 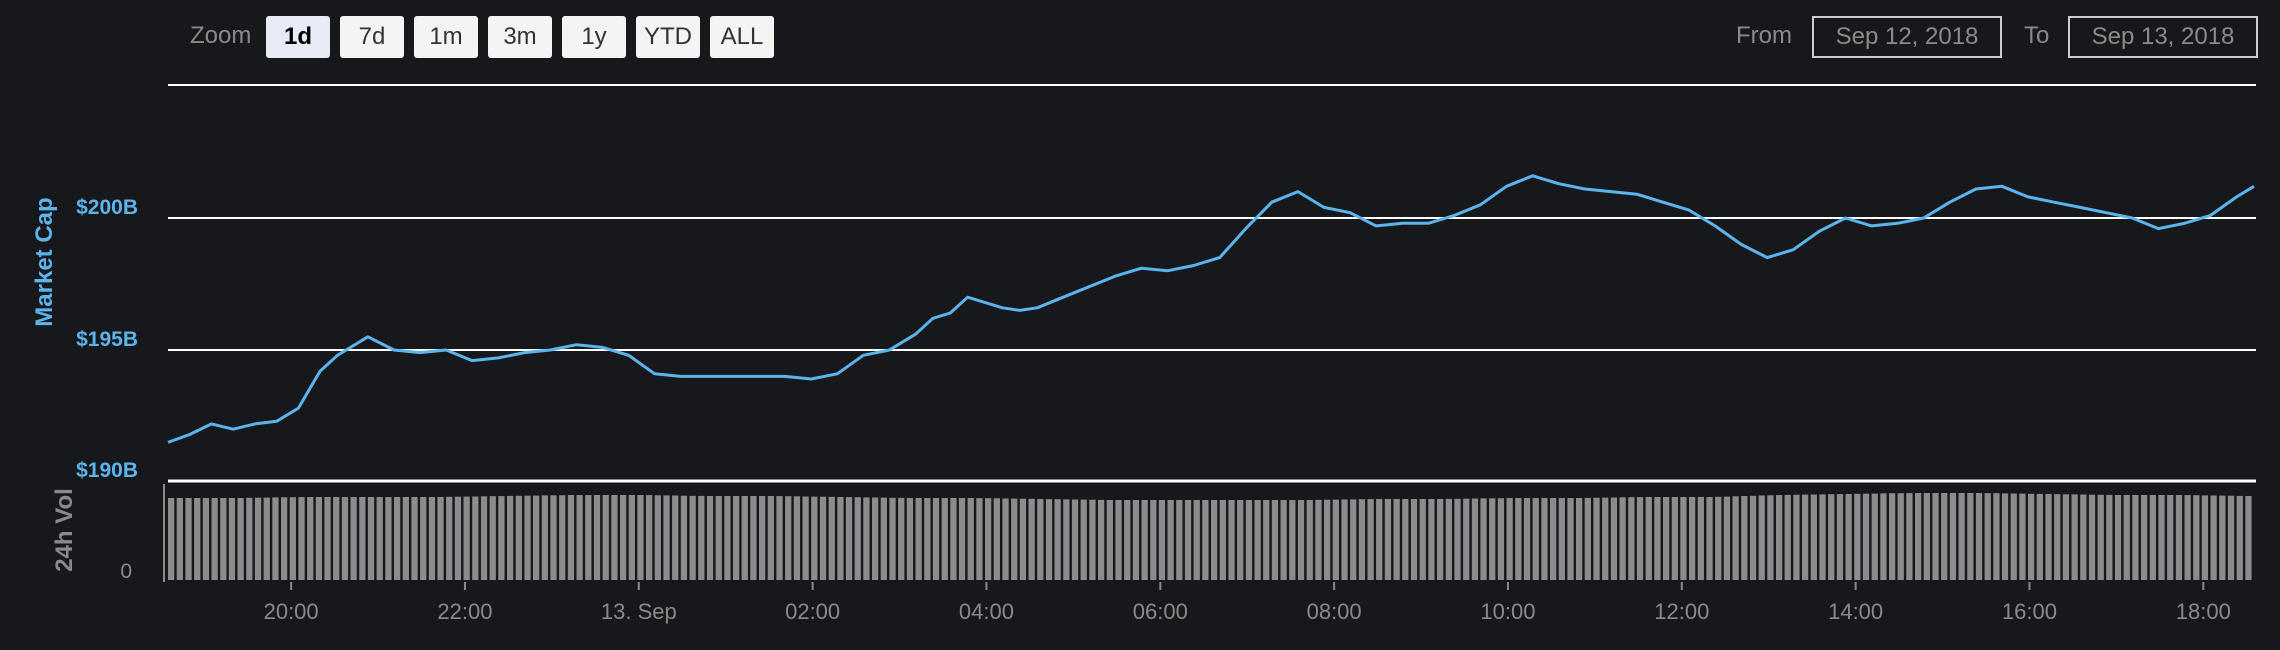 I want to click on zoom-label: Zoom, so click(x=221, y=35).